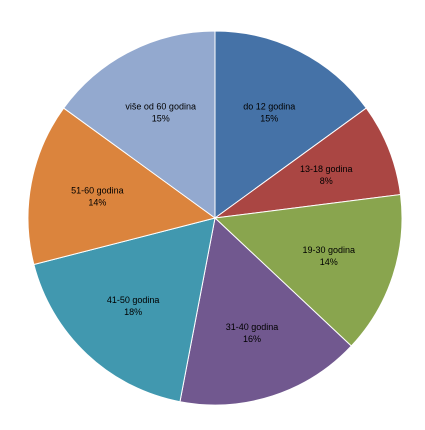  What do you see at coordinates (326, 169) in the screenshot?
I see `slice-label-2: 13-18 godina` at bounding box center [326, 169].